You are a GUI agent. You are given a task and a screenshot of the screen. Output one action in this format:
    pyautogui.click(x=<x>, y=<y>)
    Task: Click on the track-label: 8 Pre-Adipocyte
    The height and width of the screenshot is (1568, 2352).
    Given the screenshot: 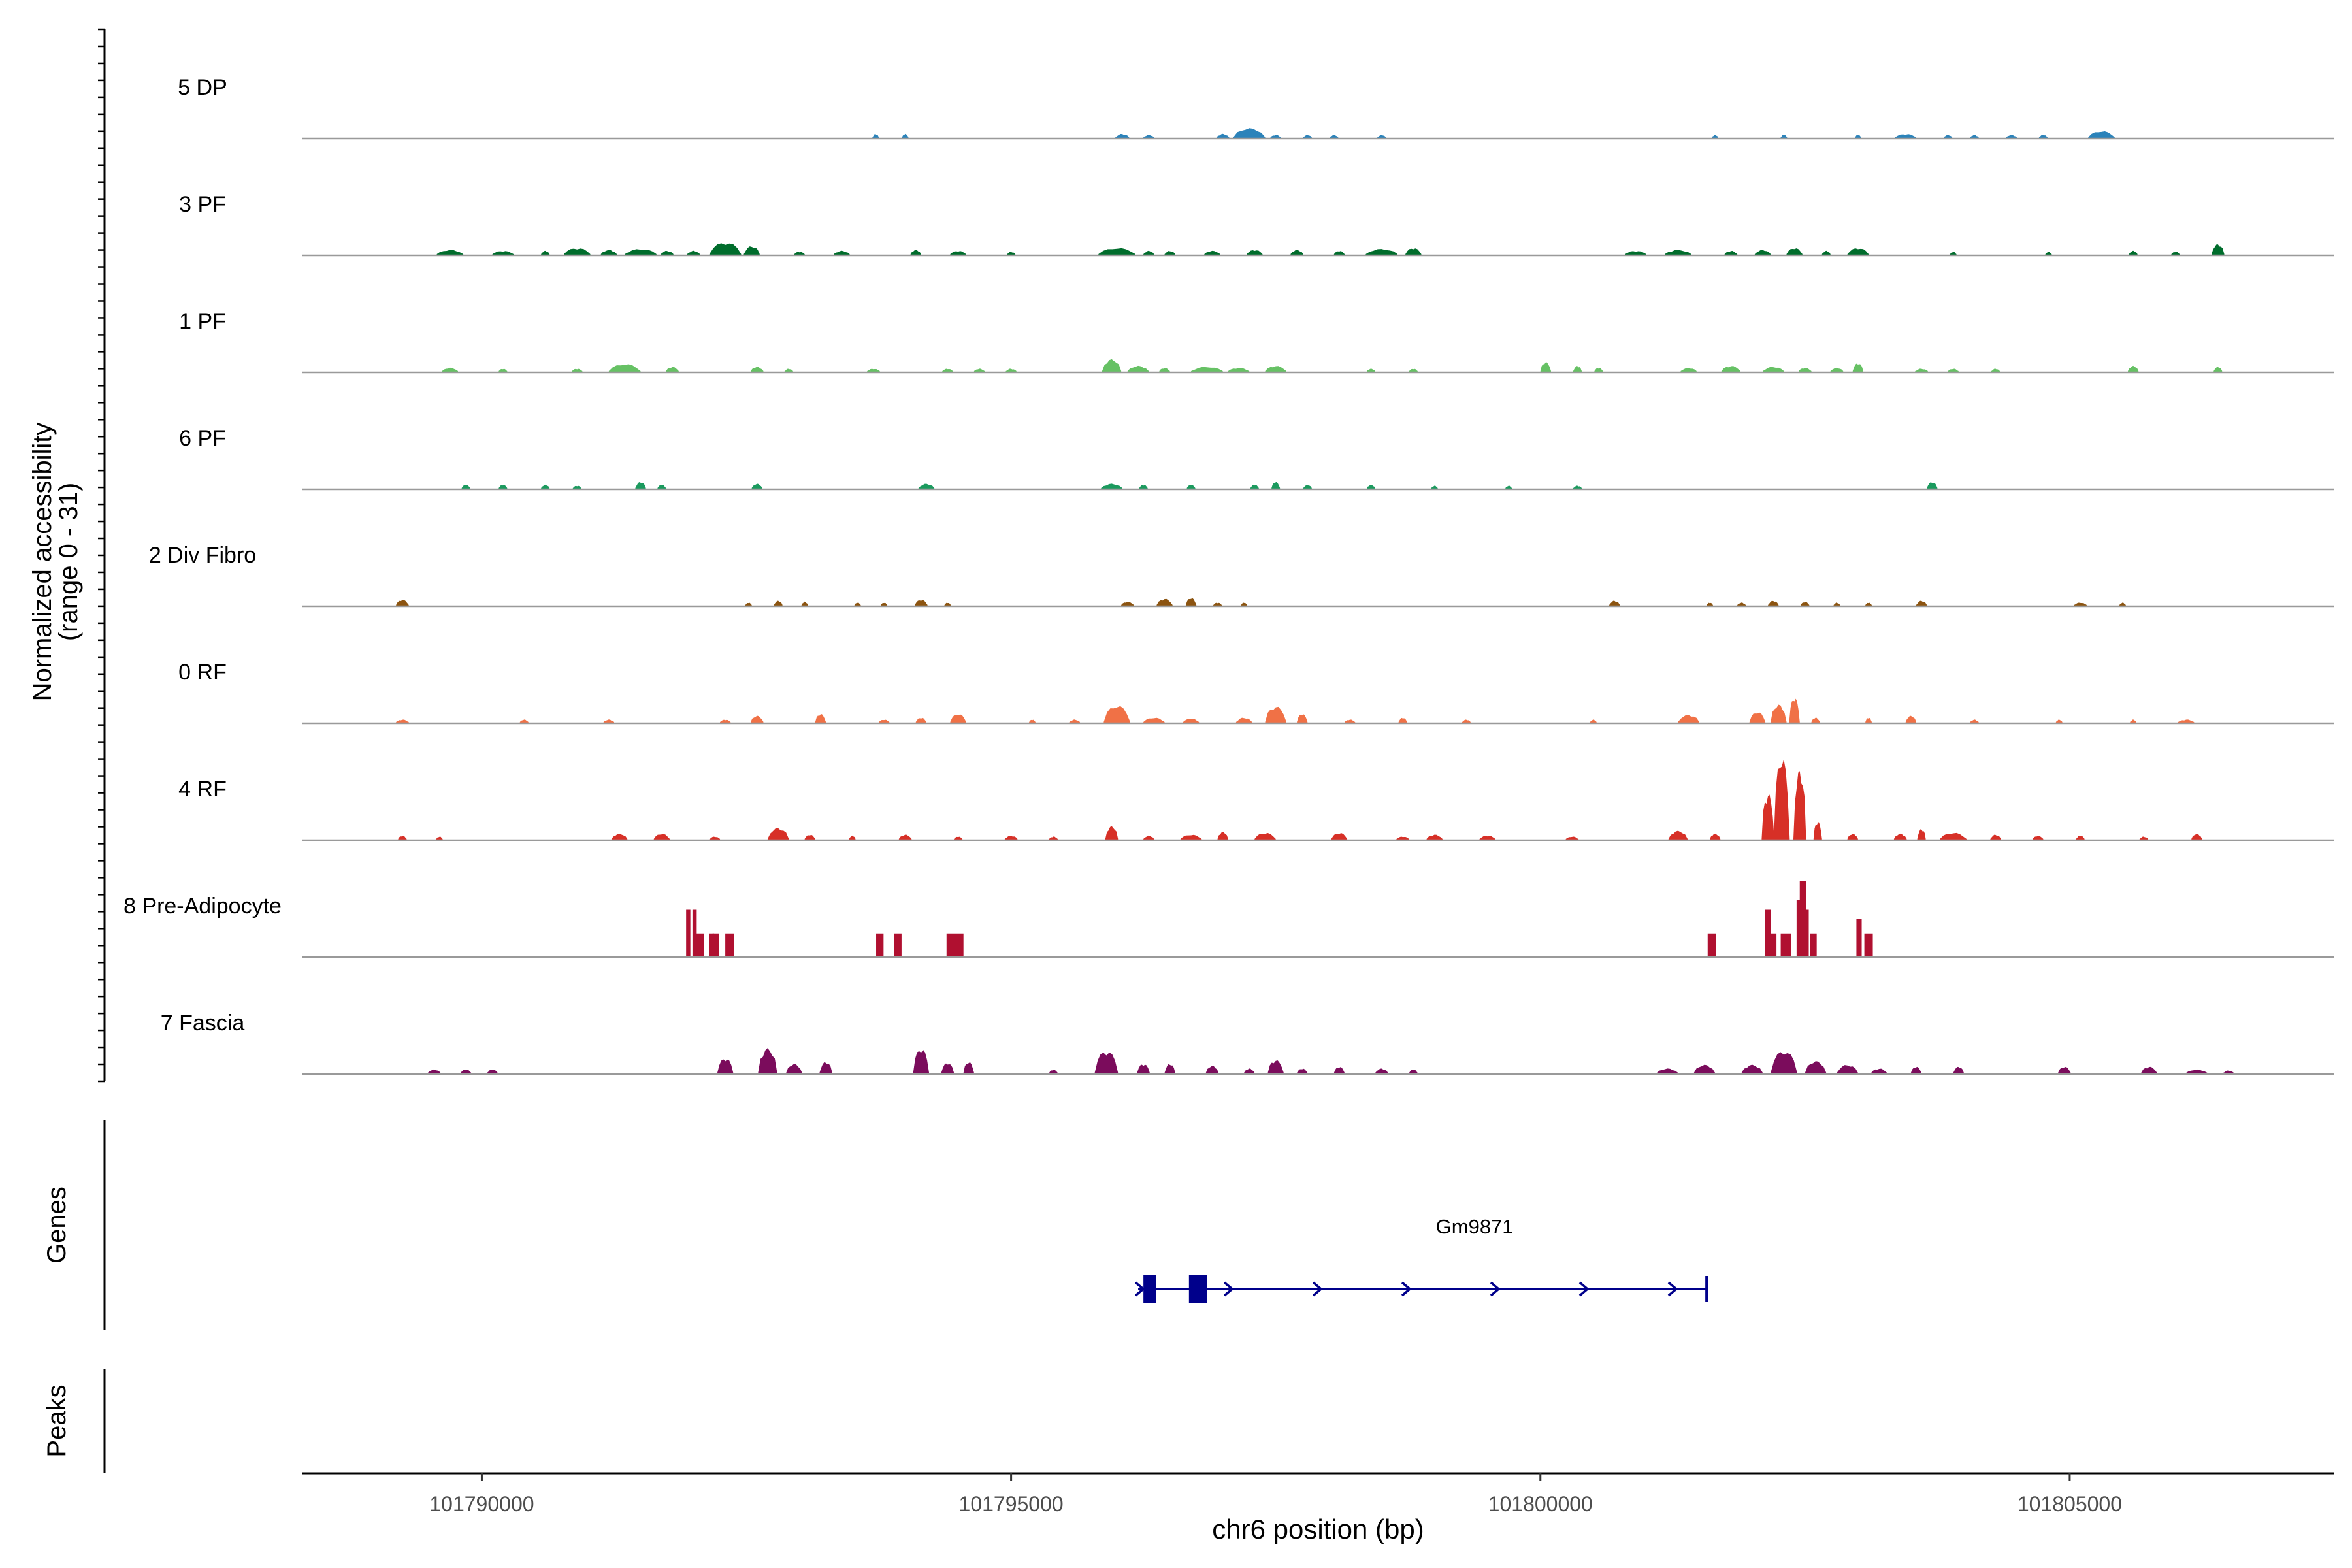 What is the action you would take?
    pyautogui.click(x=202, y=906)
    